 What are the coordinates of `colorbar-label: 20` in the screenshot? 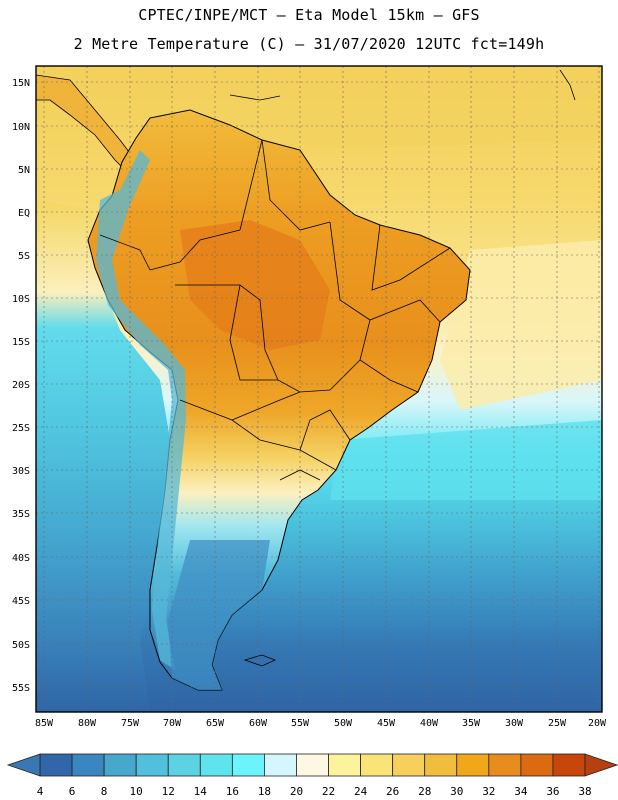 It's located at (296, 791).